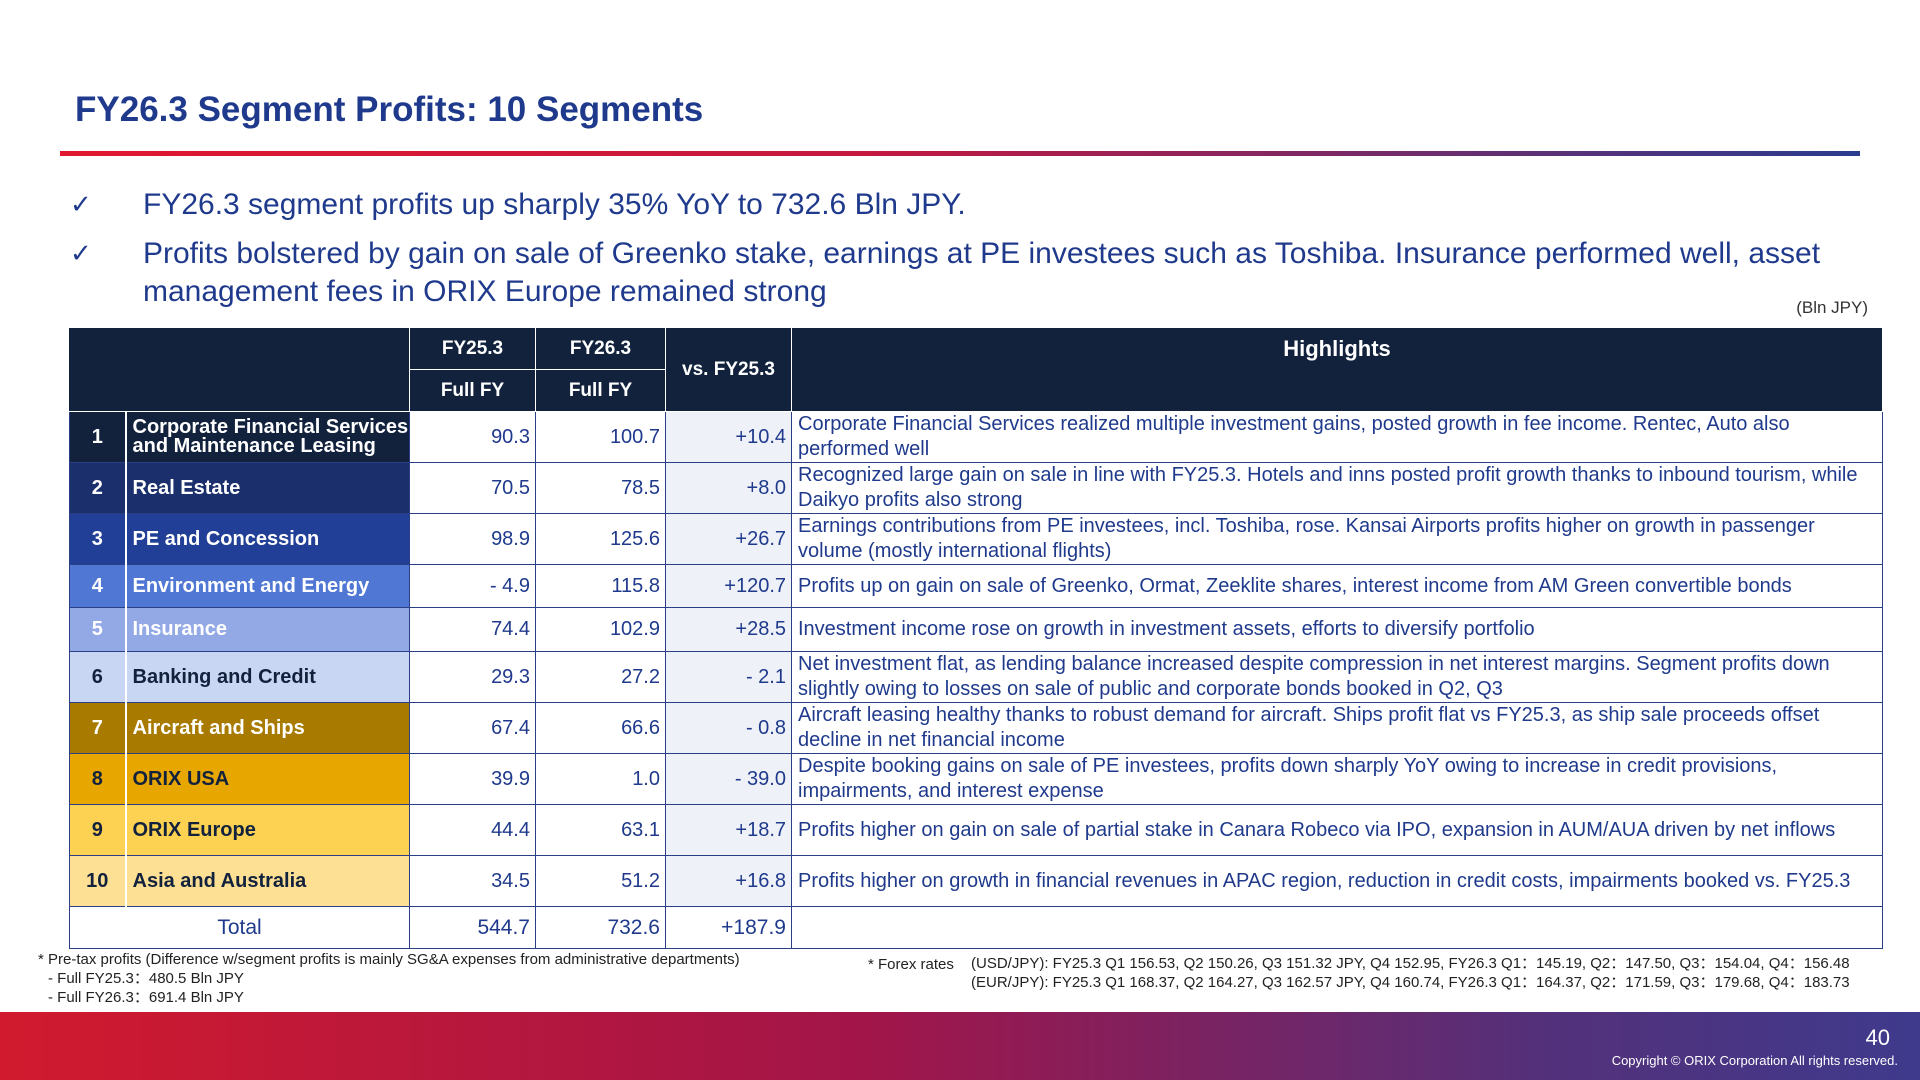 This screenshot has height=1080, width=1920. What do you see at coordinates (911, 964) in the screenshot?
I see `forex-label: * Forex rates` at bounding box center [911, 964].